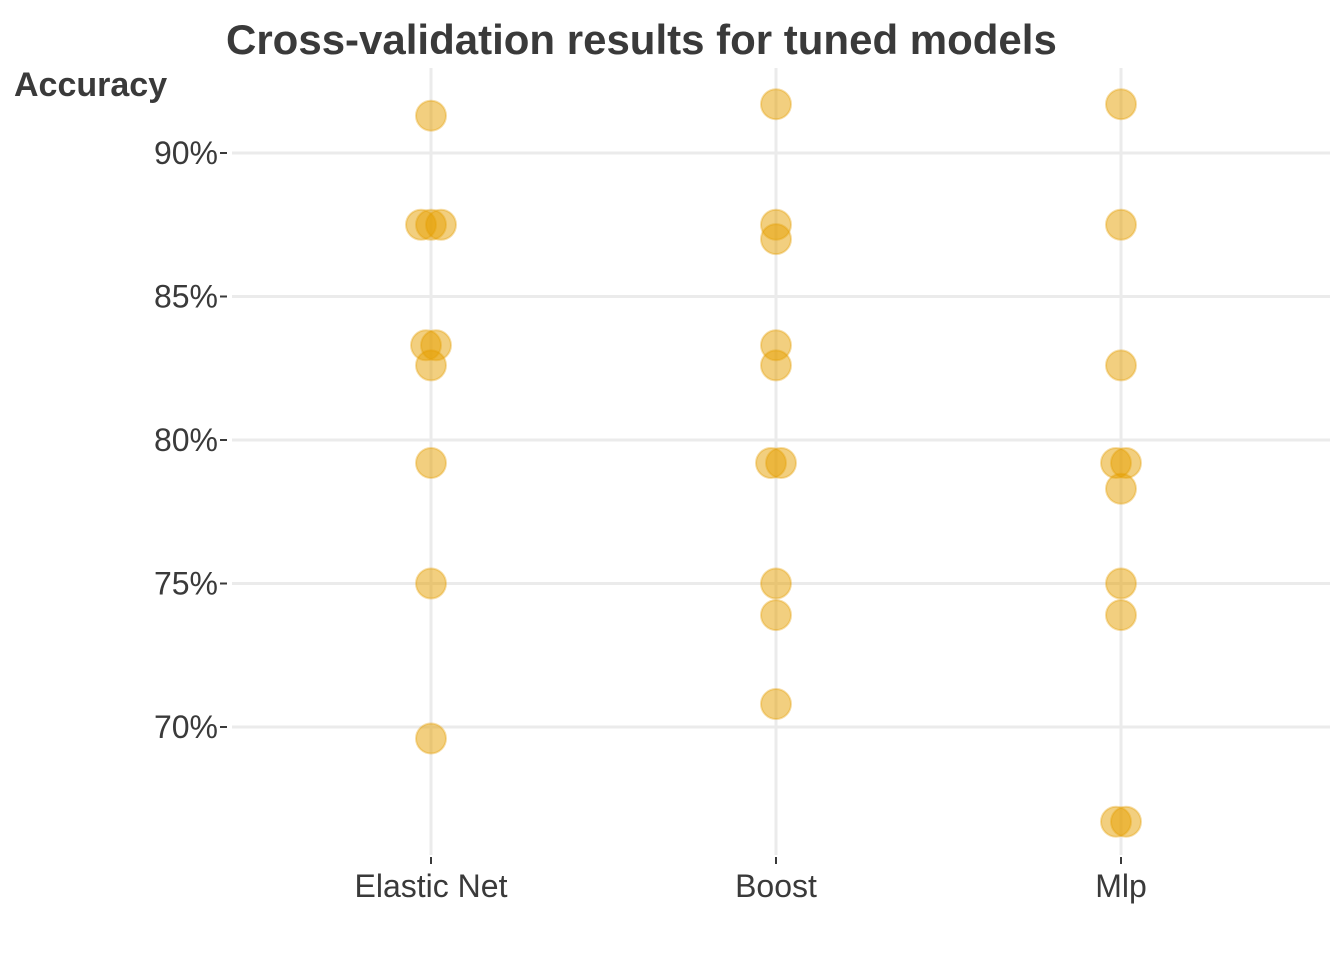  What do you see at coordinates (186, 440) in the screenshot?
I see `y-tick-label: 80%` at bounding box center [186, 440].